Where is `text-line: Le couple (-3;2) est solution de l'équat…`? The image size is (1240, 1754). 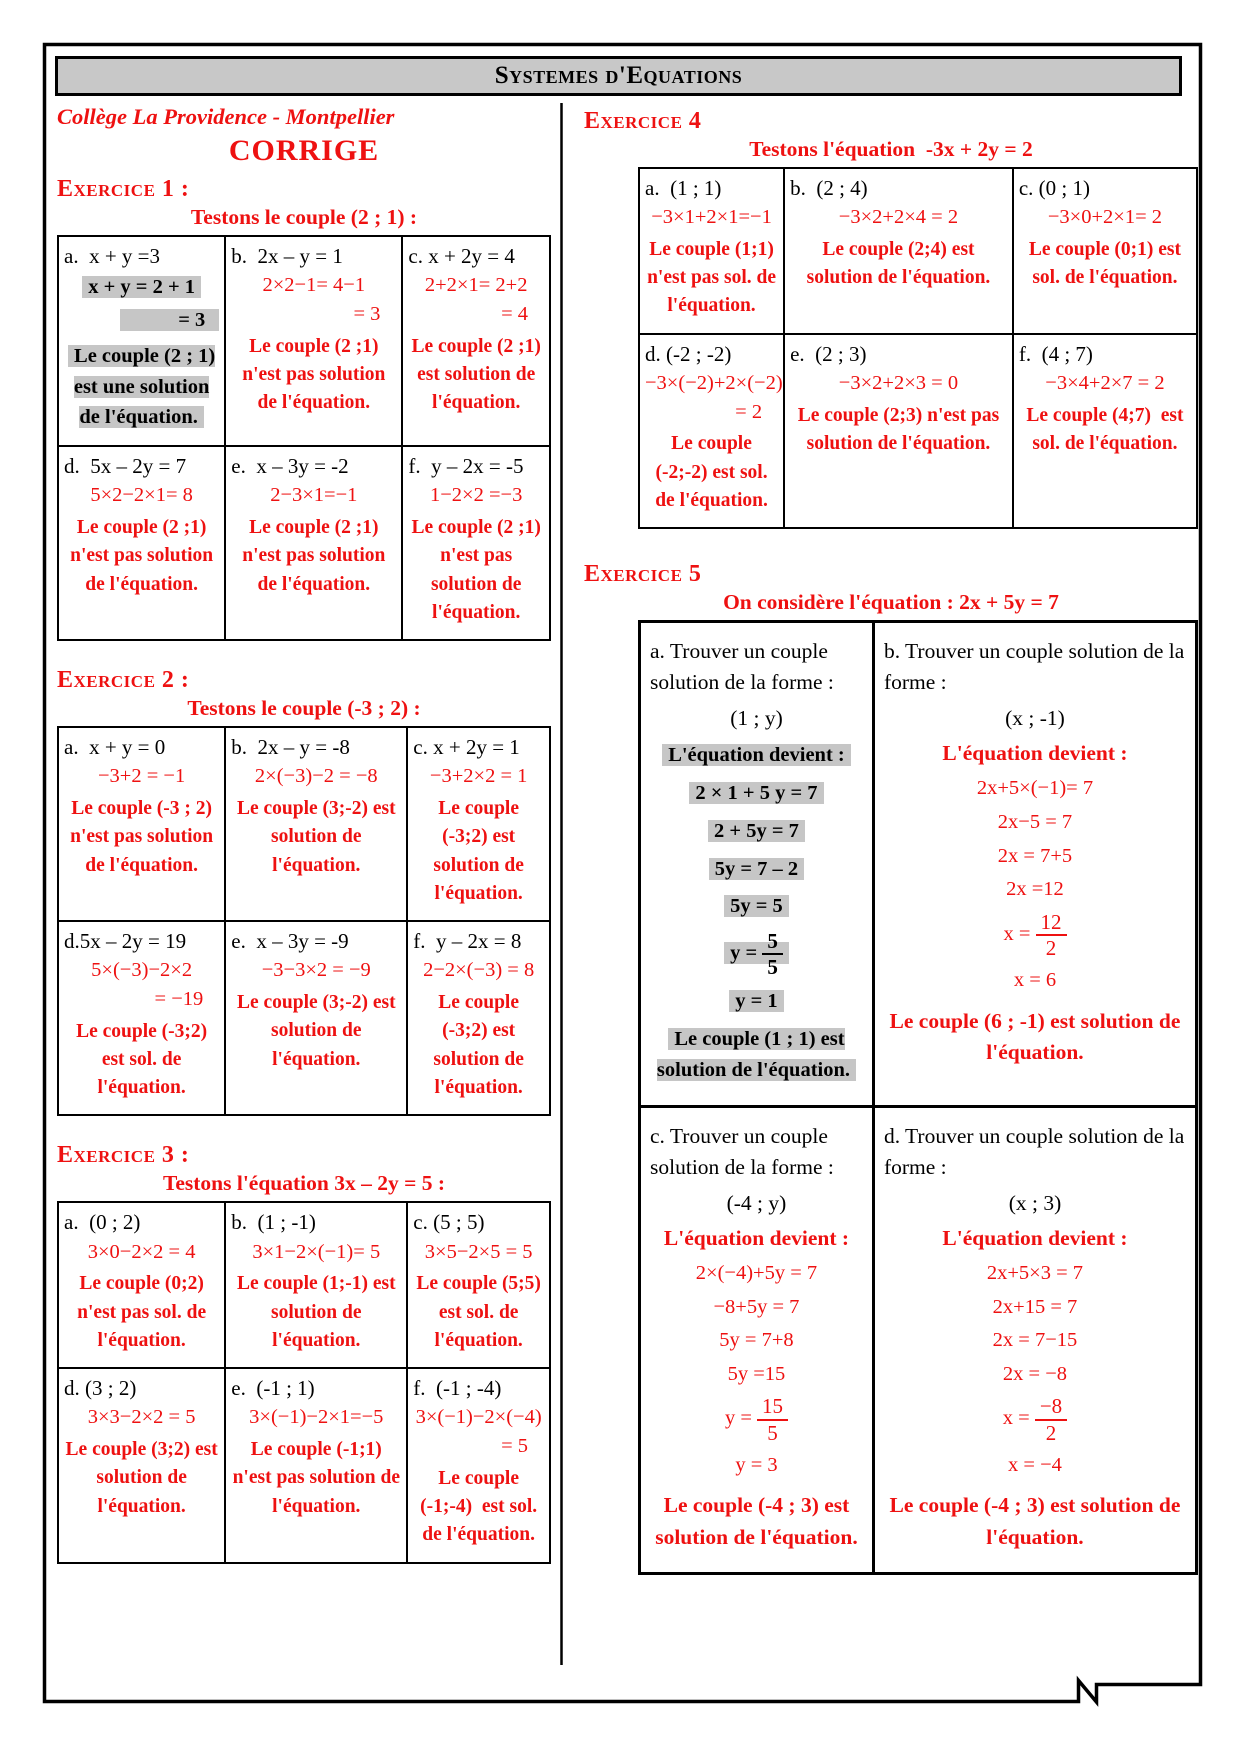
text-line: Le couple (-3;2) est solution de l'équat… is located at coordinates (478, 1044).